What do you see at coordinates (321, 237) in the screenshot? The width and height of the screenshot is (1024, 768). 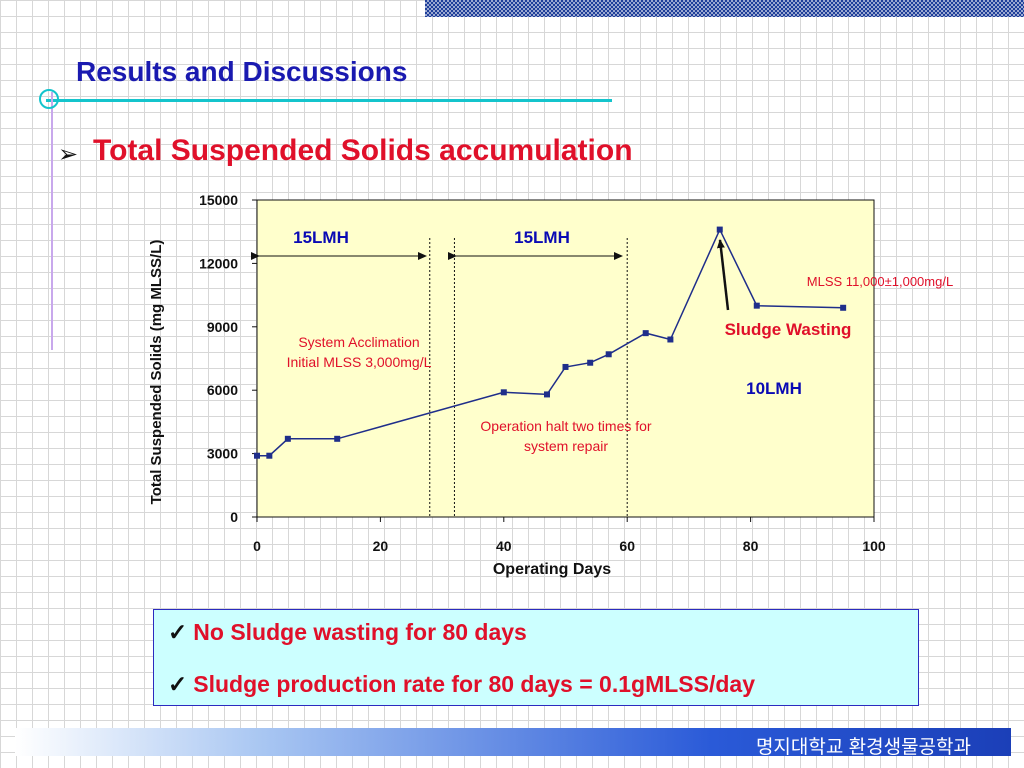 I see `phase1-flux-label: 15LMH` at bounding box center [321, 237].